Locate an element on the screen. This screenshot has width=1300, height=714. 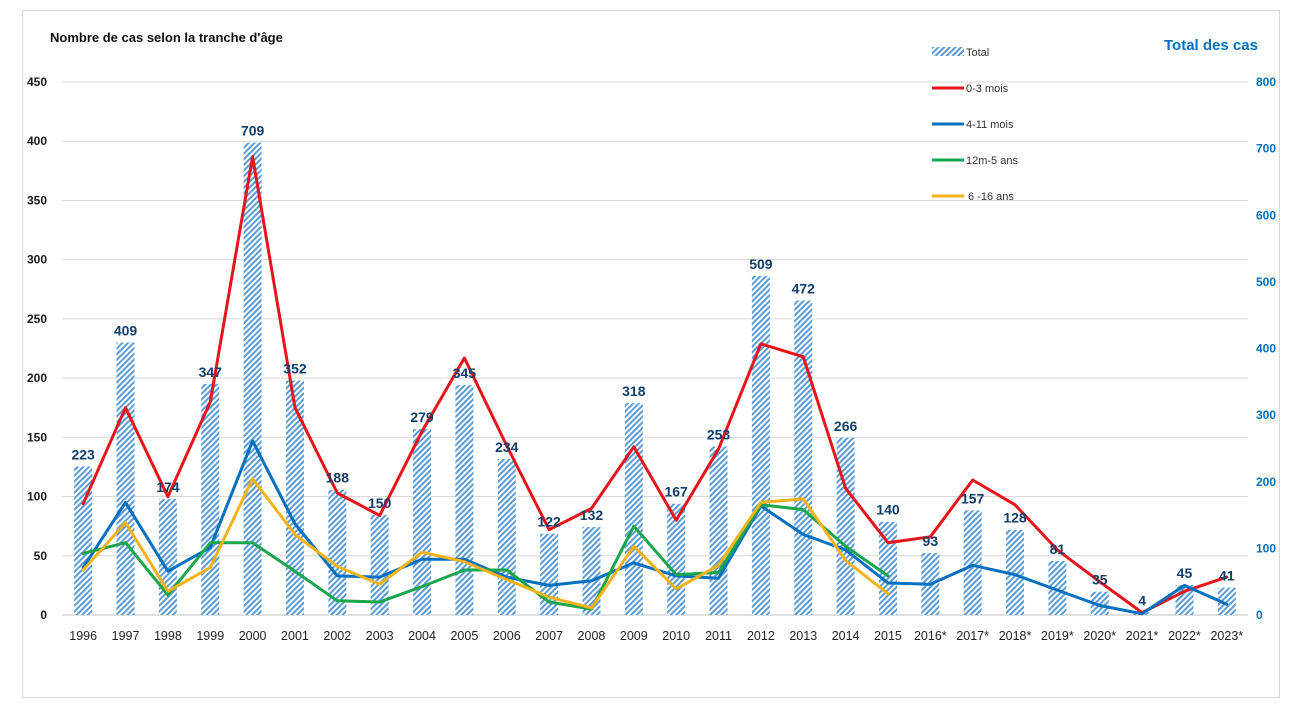
bar-data-label: 122 is located at coordinates (549, 522).